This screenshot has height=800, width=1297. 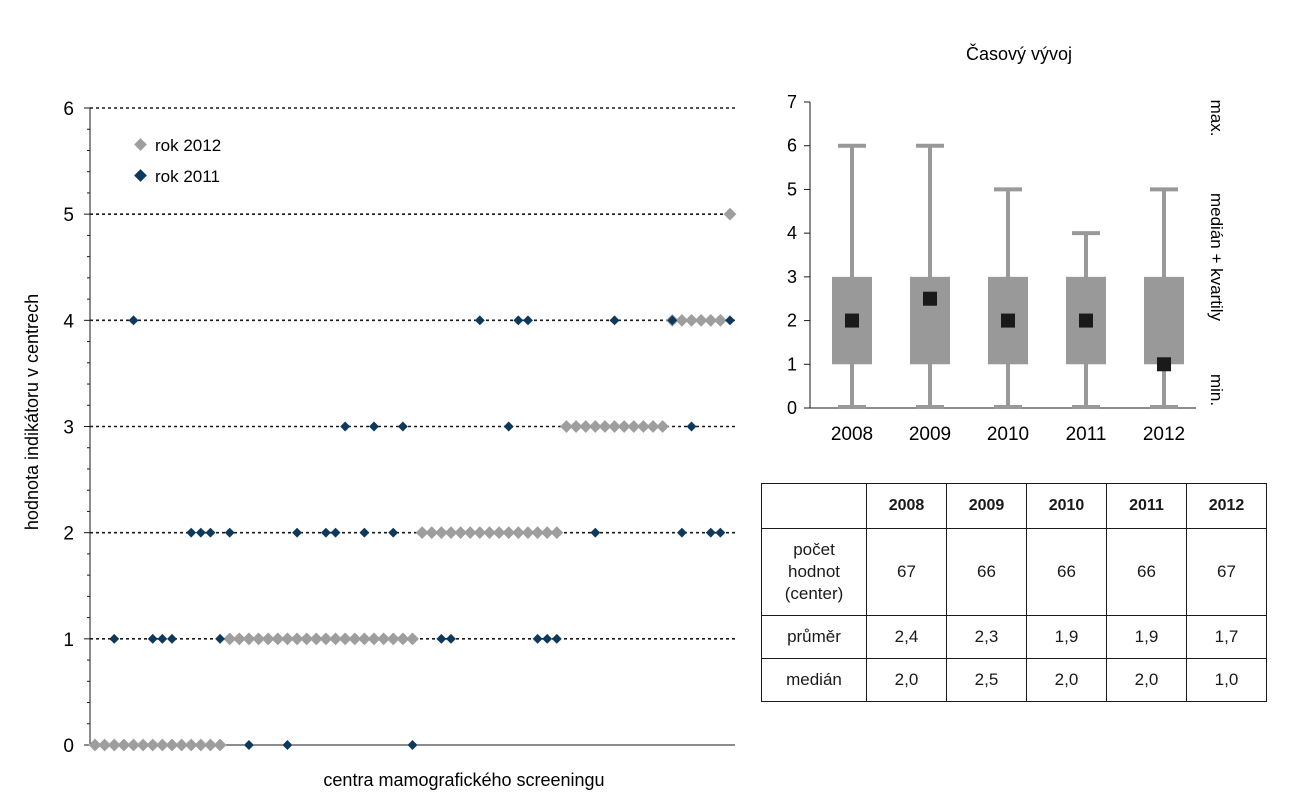 I want to click on table-cell: 1,0, so click(x=1226, y=680).